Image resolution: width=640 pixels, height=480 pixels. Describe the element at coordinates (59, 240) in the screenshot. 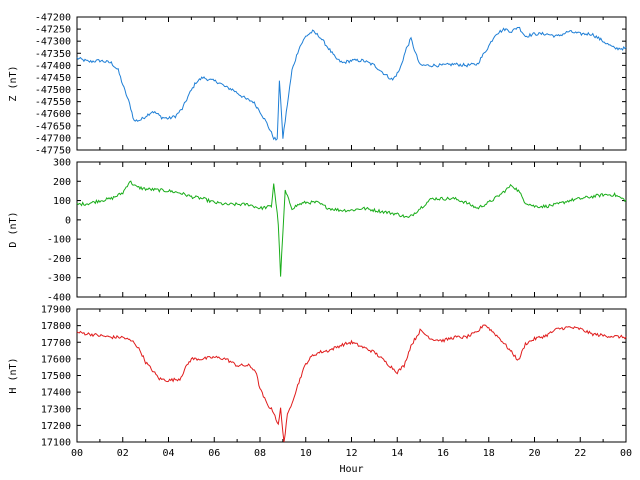

I see `d-ytick-label: -100` at that location.